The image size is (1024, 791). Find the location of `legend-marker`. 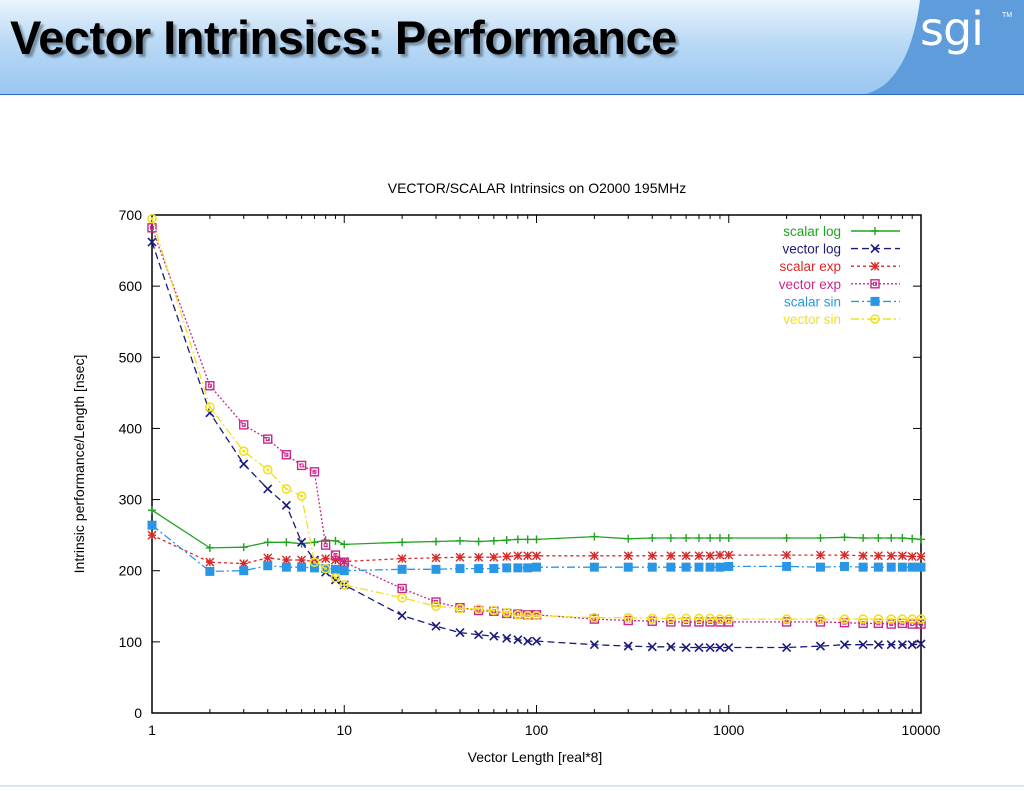

legend-marker is located at coordinates (875, 301).